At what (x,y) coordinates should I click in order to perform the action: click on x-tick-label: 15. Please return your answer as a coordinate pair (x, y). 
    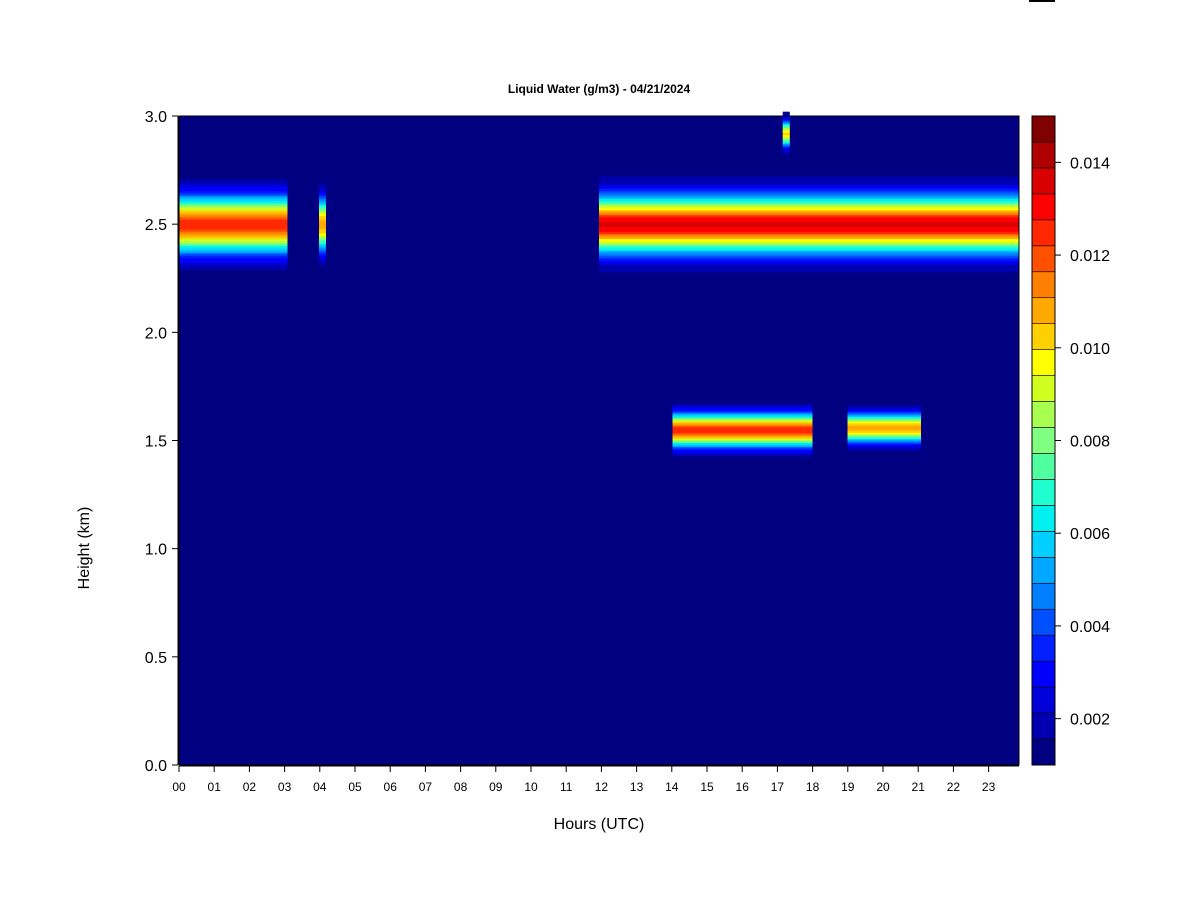
    Looking at the image, I should click on (707, 787).